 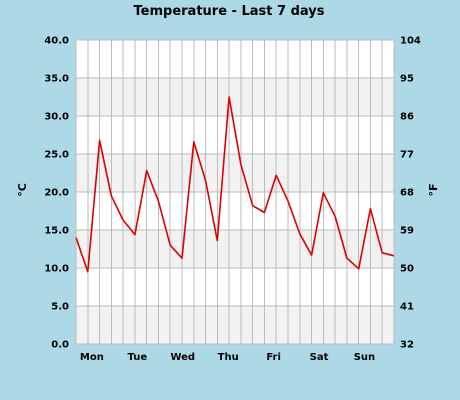 What do you see at coordinates (60, 307) in the screenshot?
I see `left-y-tick-label: 5.0` at bounding box center [60, 307].